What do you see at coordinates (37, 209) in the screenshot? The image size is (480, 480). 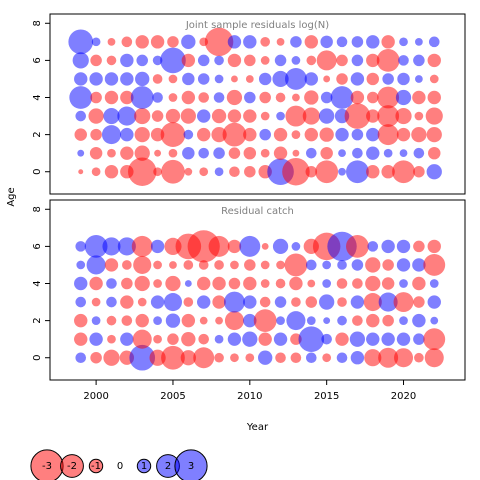 I see `y-tick-label: 8` at bounding box center [37, 209].